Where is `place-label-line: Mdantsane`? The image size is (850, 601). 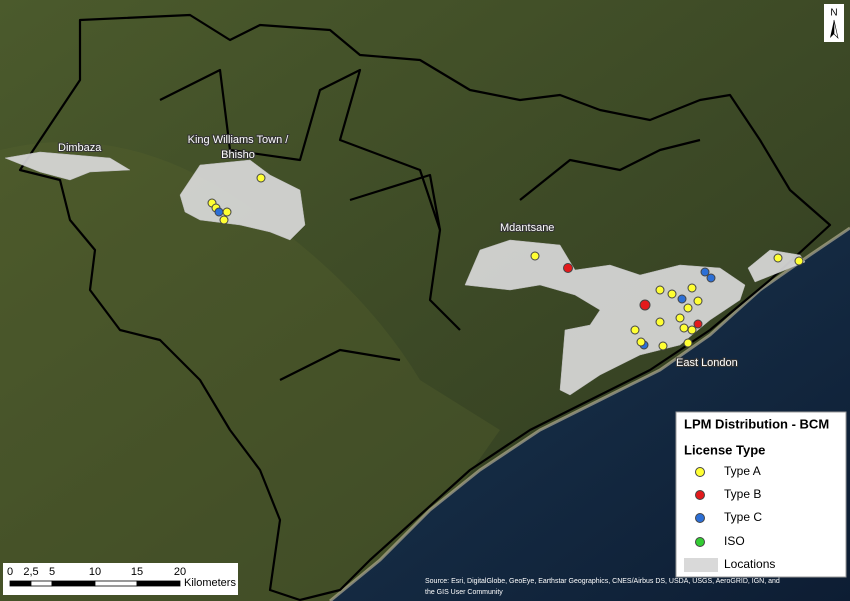 place-label-line: Mdantsane is located at coordinates (527, 228).